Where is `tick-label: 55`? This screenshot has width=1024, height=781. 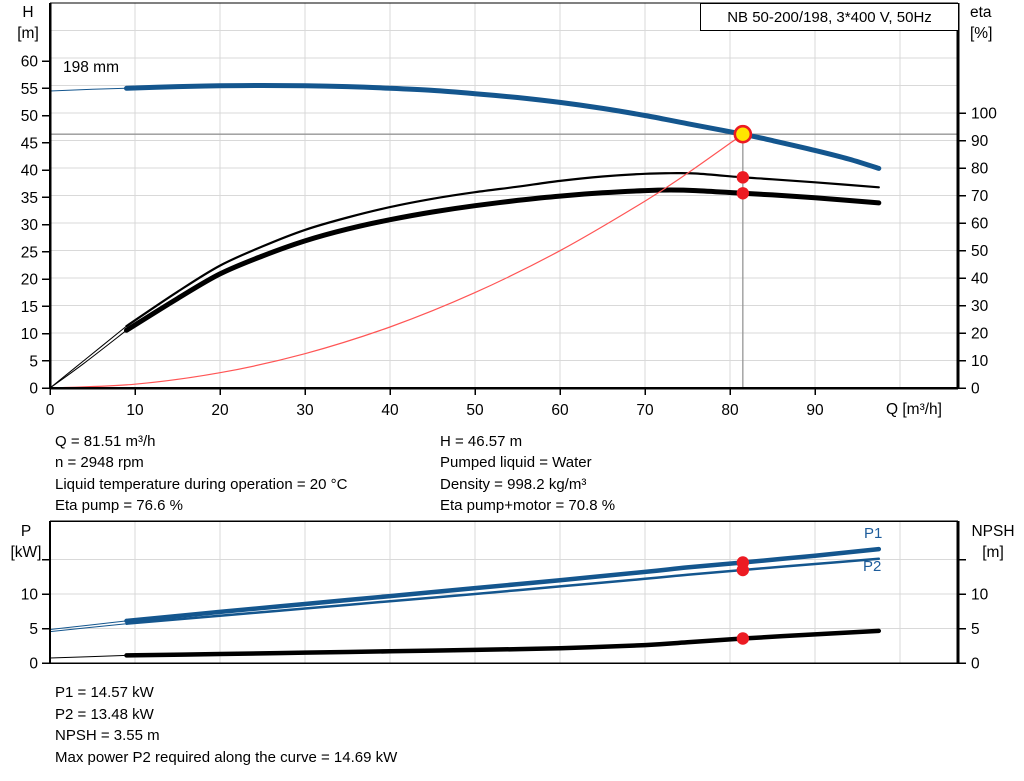 tick-label: 55 is located at coordinates (29, 89).